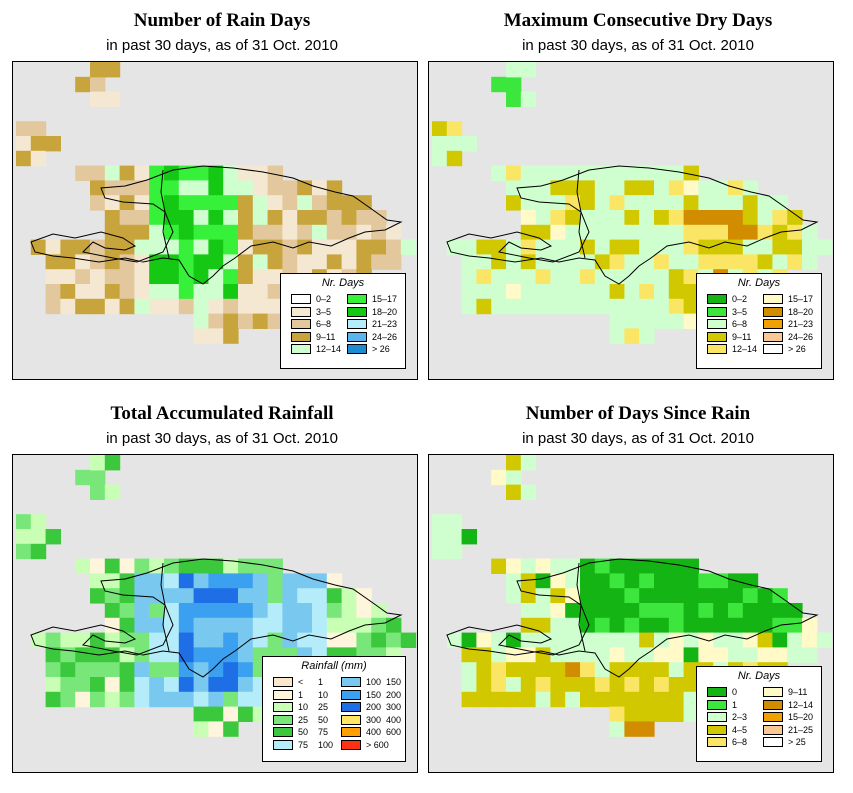 This screenshot has height=793, width=853. What do you see at coordinates (740, 729) in the screenshot?
I see `legend-label: 4–5` at bounding box center [740, 729].